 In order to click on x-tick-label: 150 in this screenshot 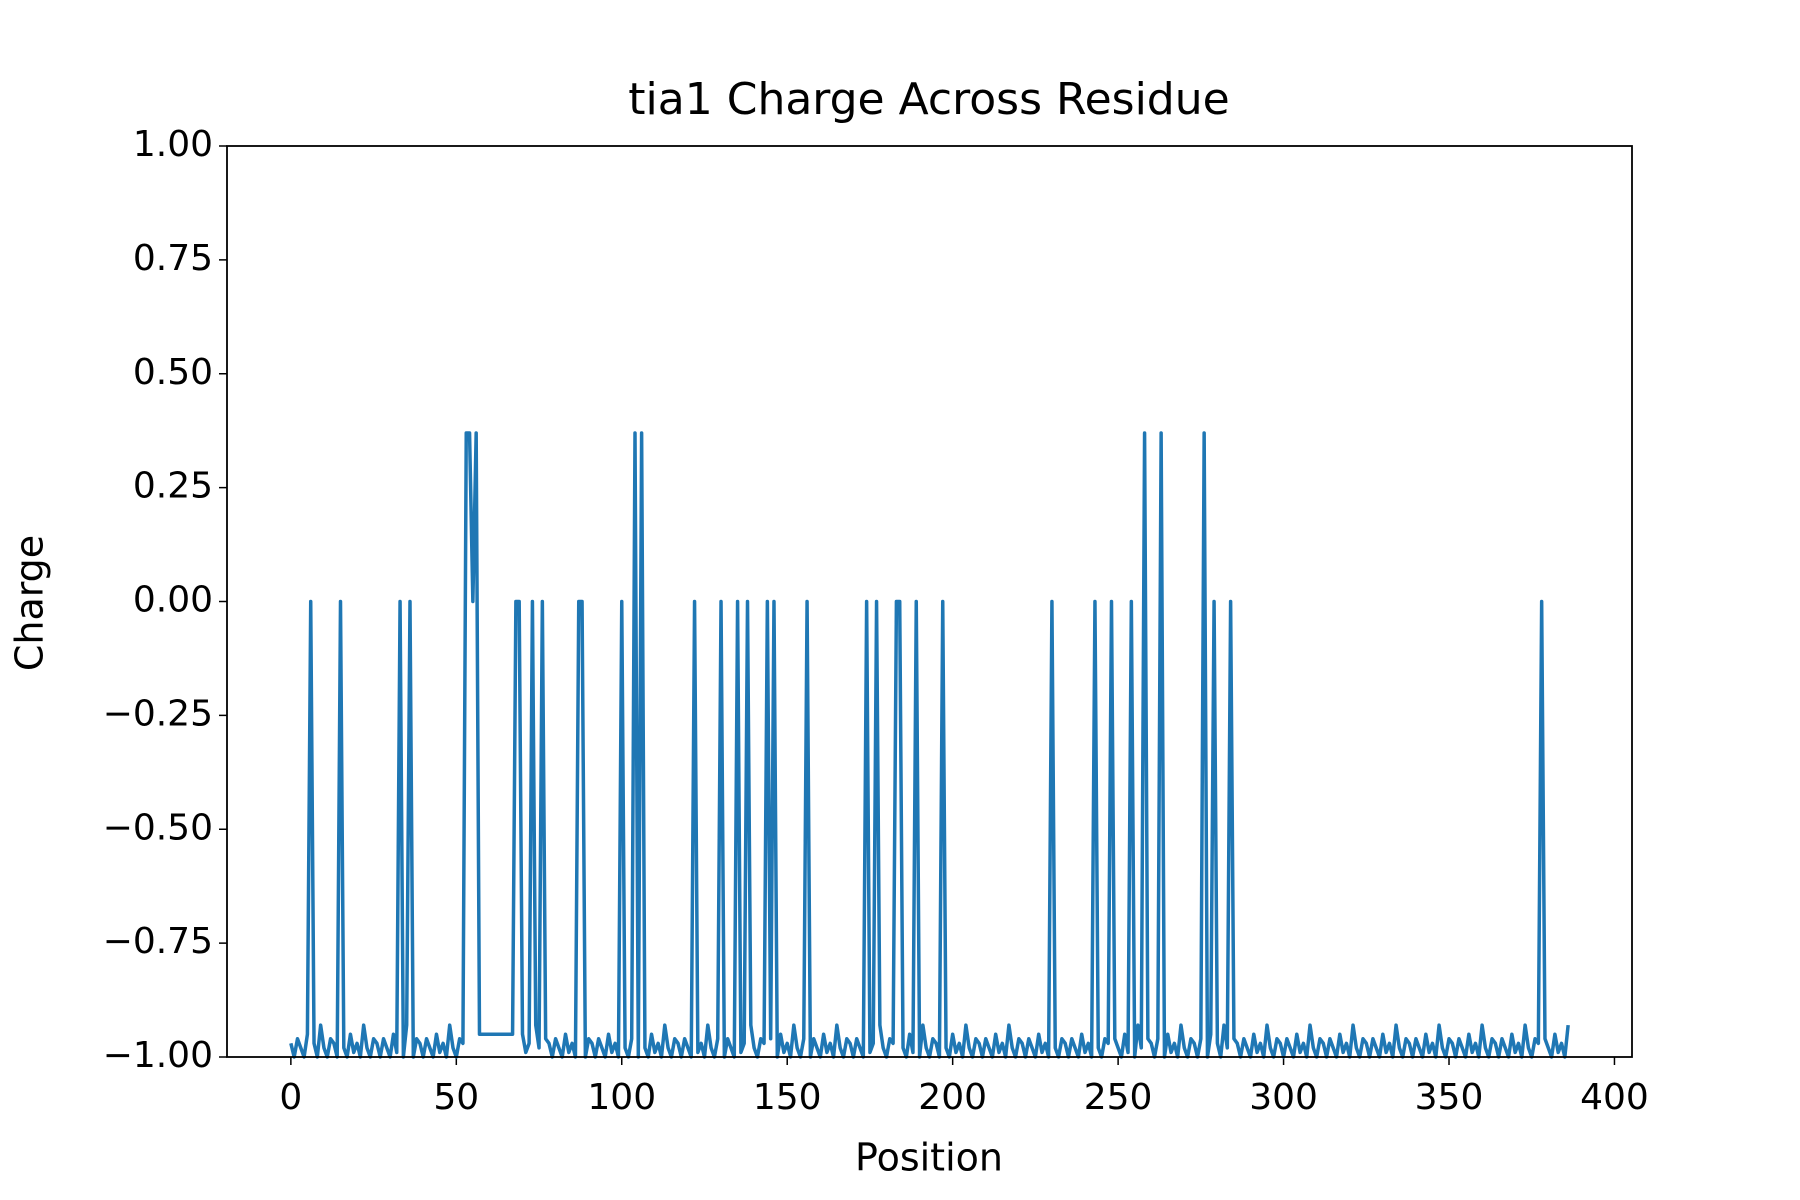, I will do `click(787, 1097)`.